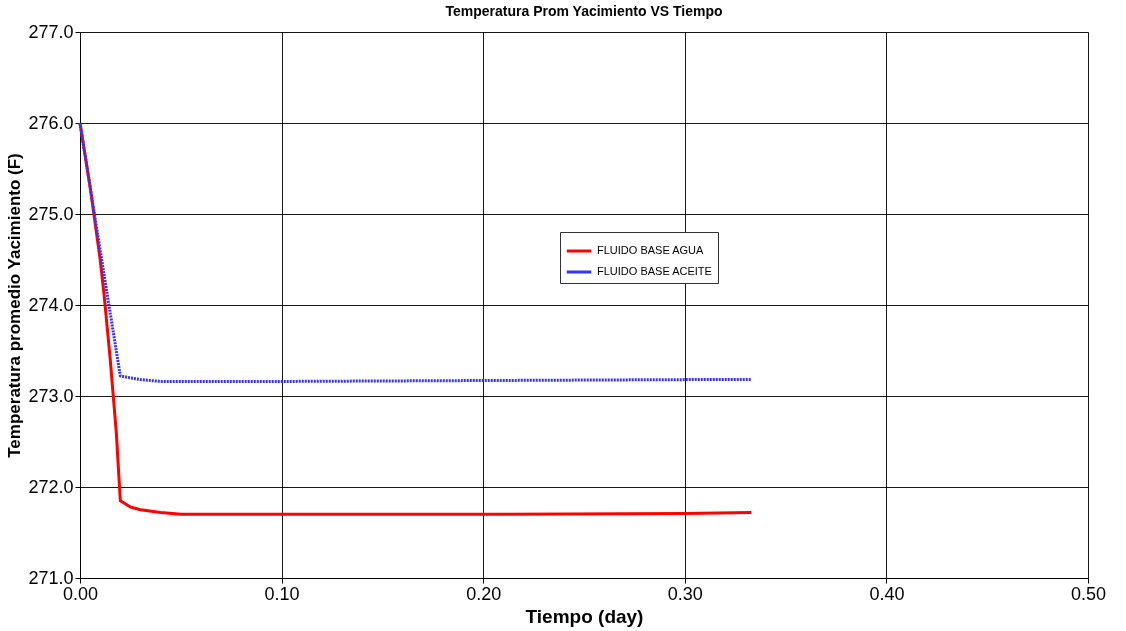 This screenshot has height=631, width=1126. What do you see at coordinates (584, 11) in the screenshot?
I see `chart-title: Temperatura Prom Yacimiento VS Tiempo` at bounding box center [584, 11].